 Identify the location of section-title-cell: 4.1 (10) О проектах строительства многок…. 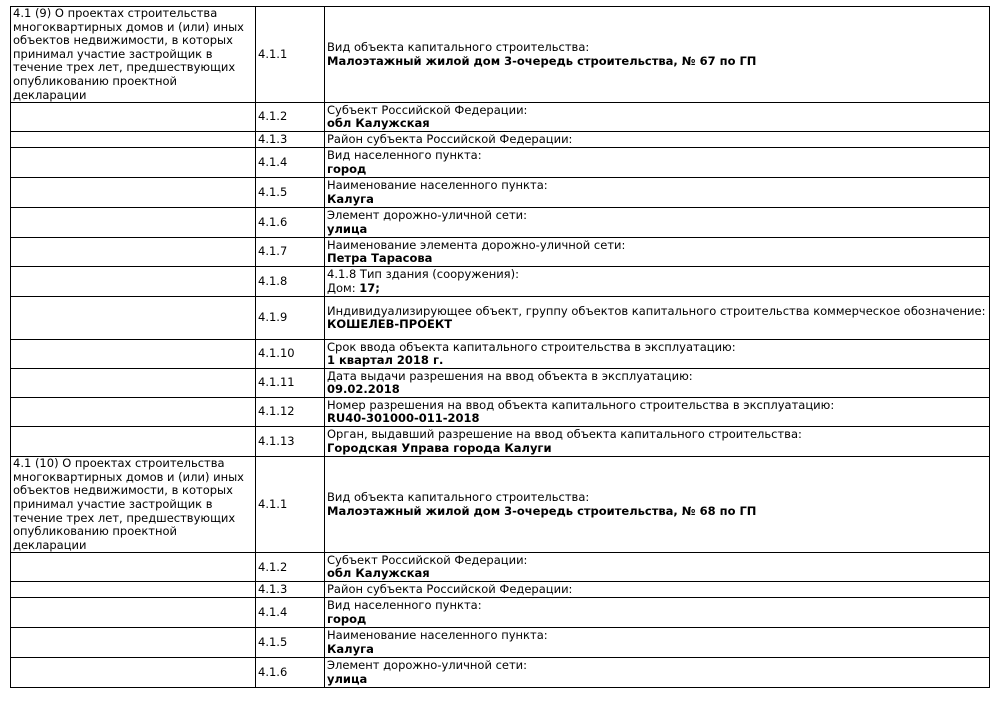
(133, 505).